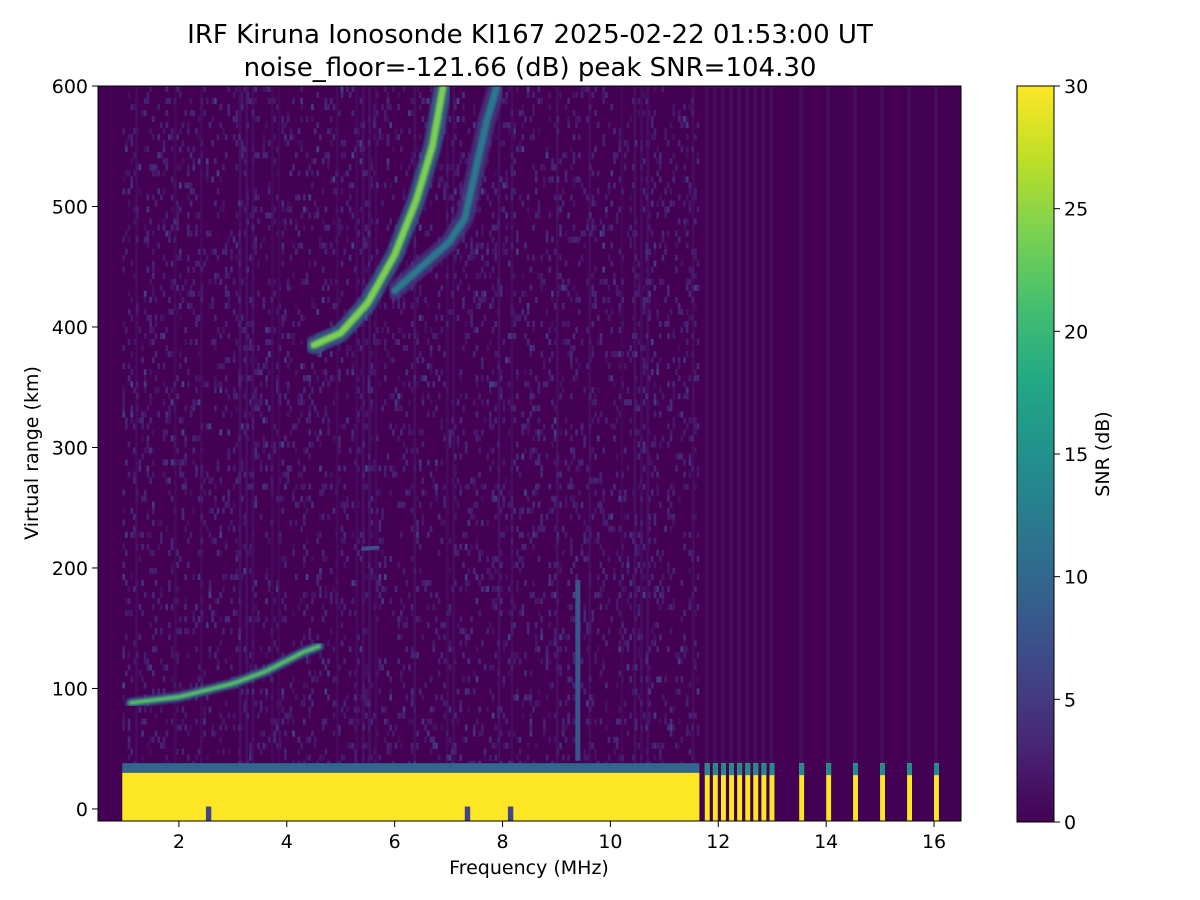  Describe the element at coordinates (936, 769) in the screenshot. I see `channel-spike-cap` at that location.